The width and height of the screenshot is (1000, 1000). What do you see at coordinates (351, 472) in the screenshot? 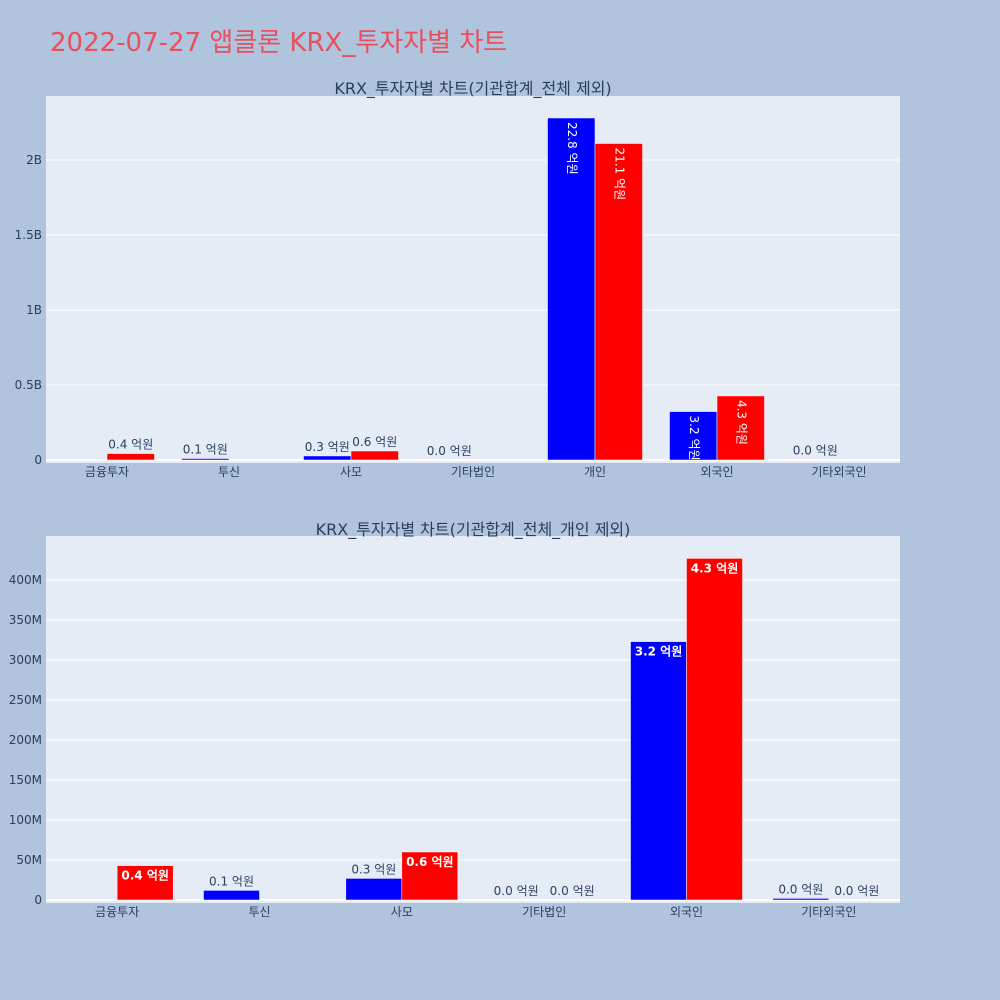
I see `chart-1-x-tick-label: 사모` at bounding box center [351, 472].